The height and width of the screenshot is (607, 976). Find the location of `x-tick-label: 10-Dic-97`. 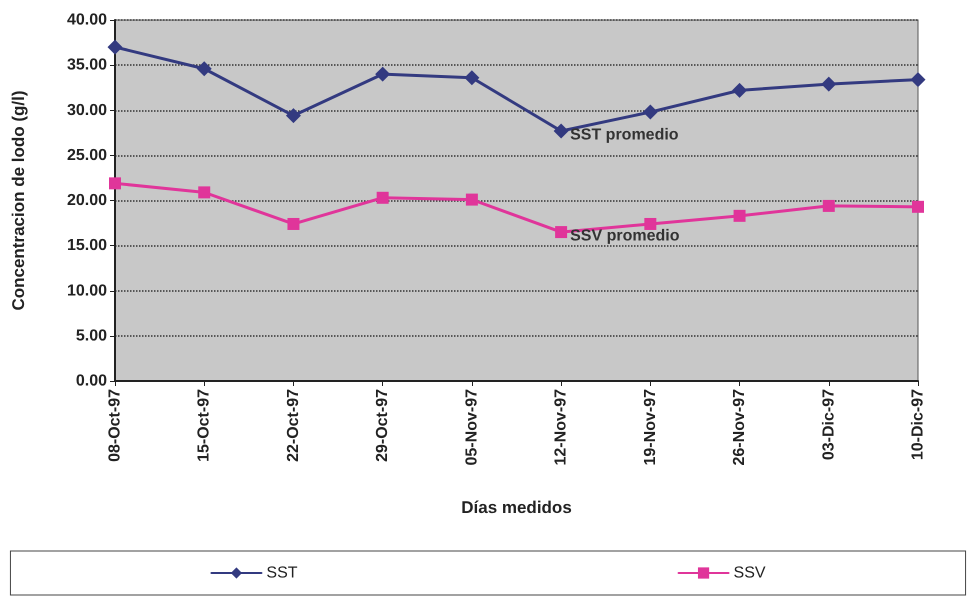

x-tick-label: 10-Dic-97 is located at coordinates (918, 424).